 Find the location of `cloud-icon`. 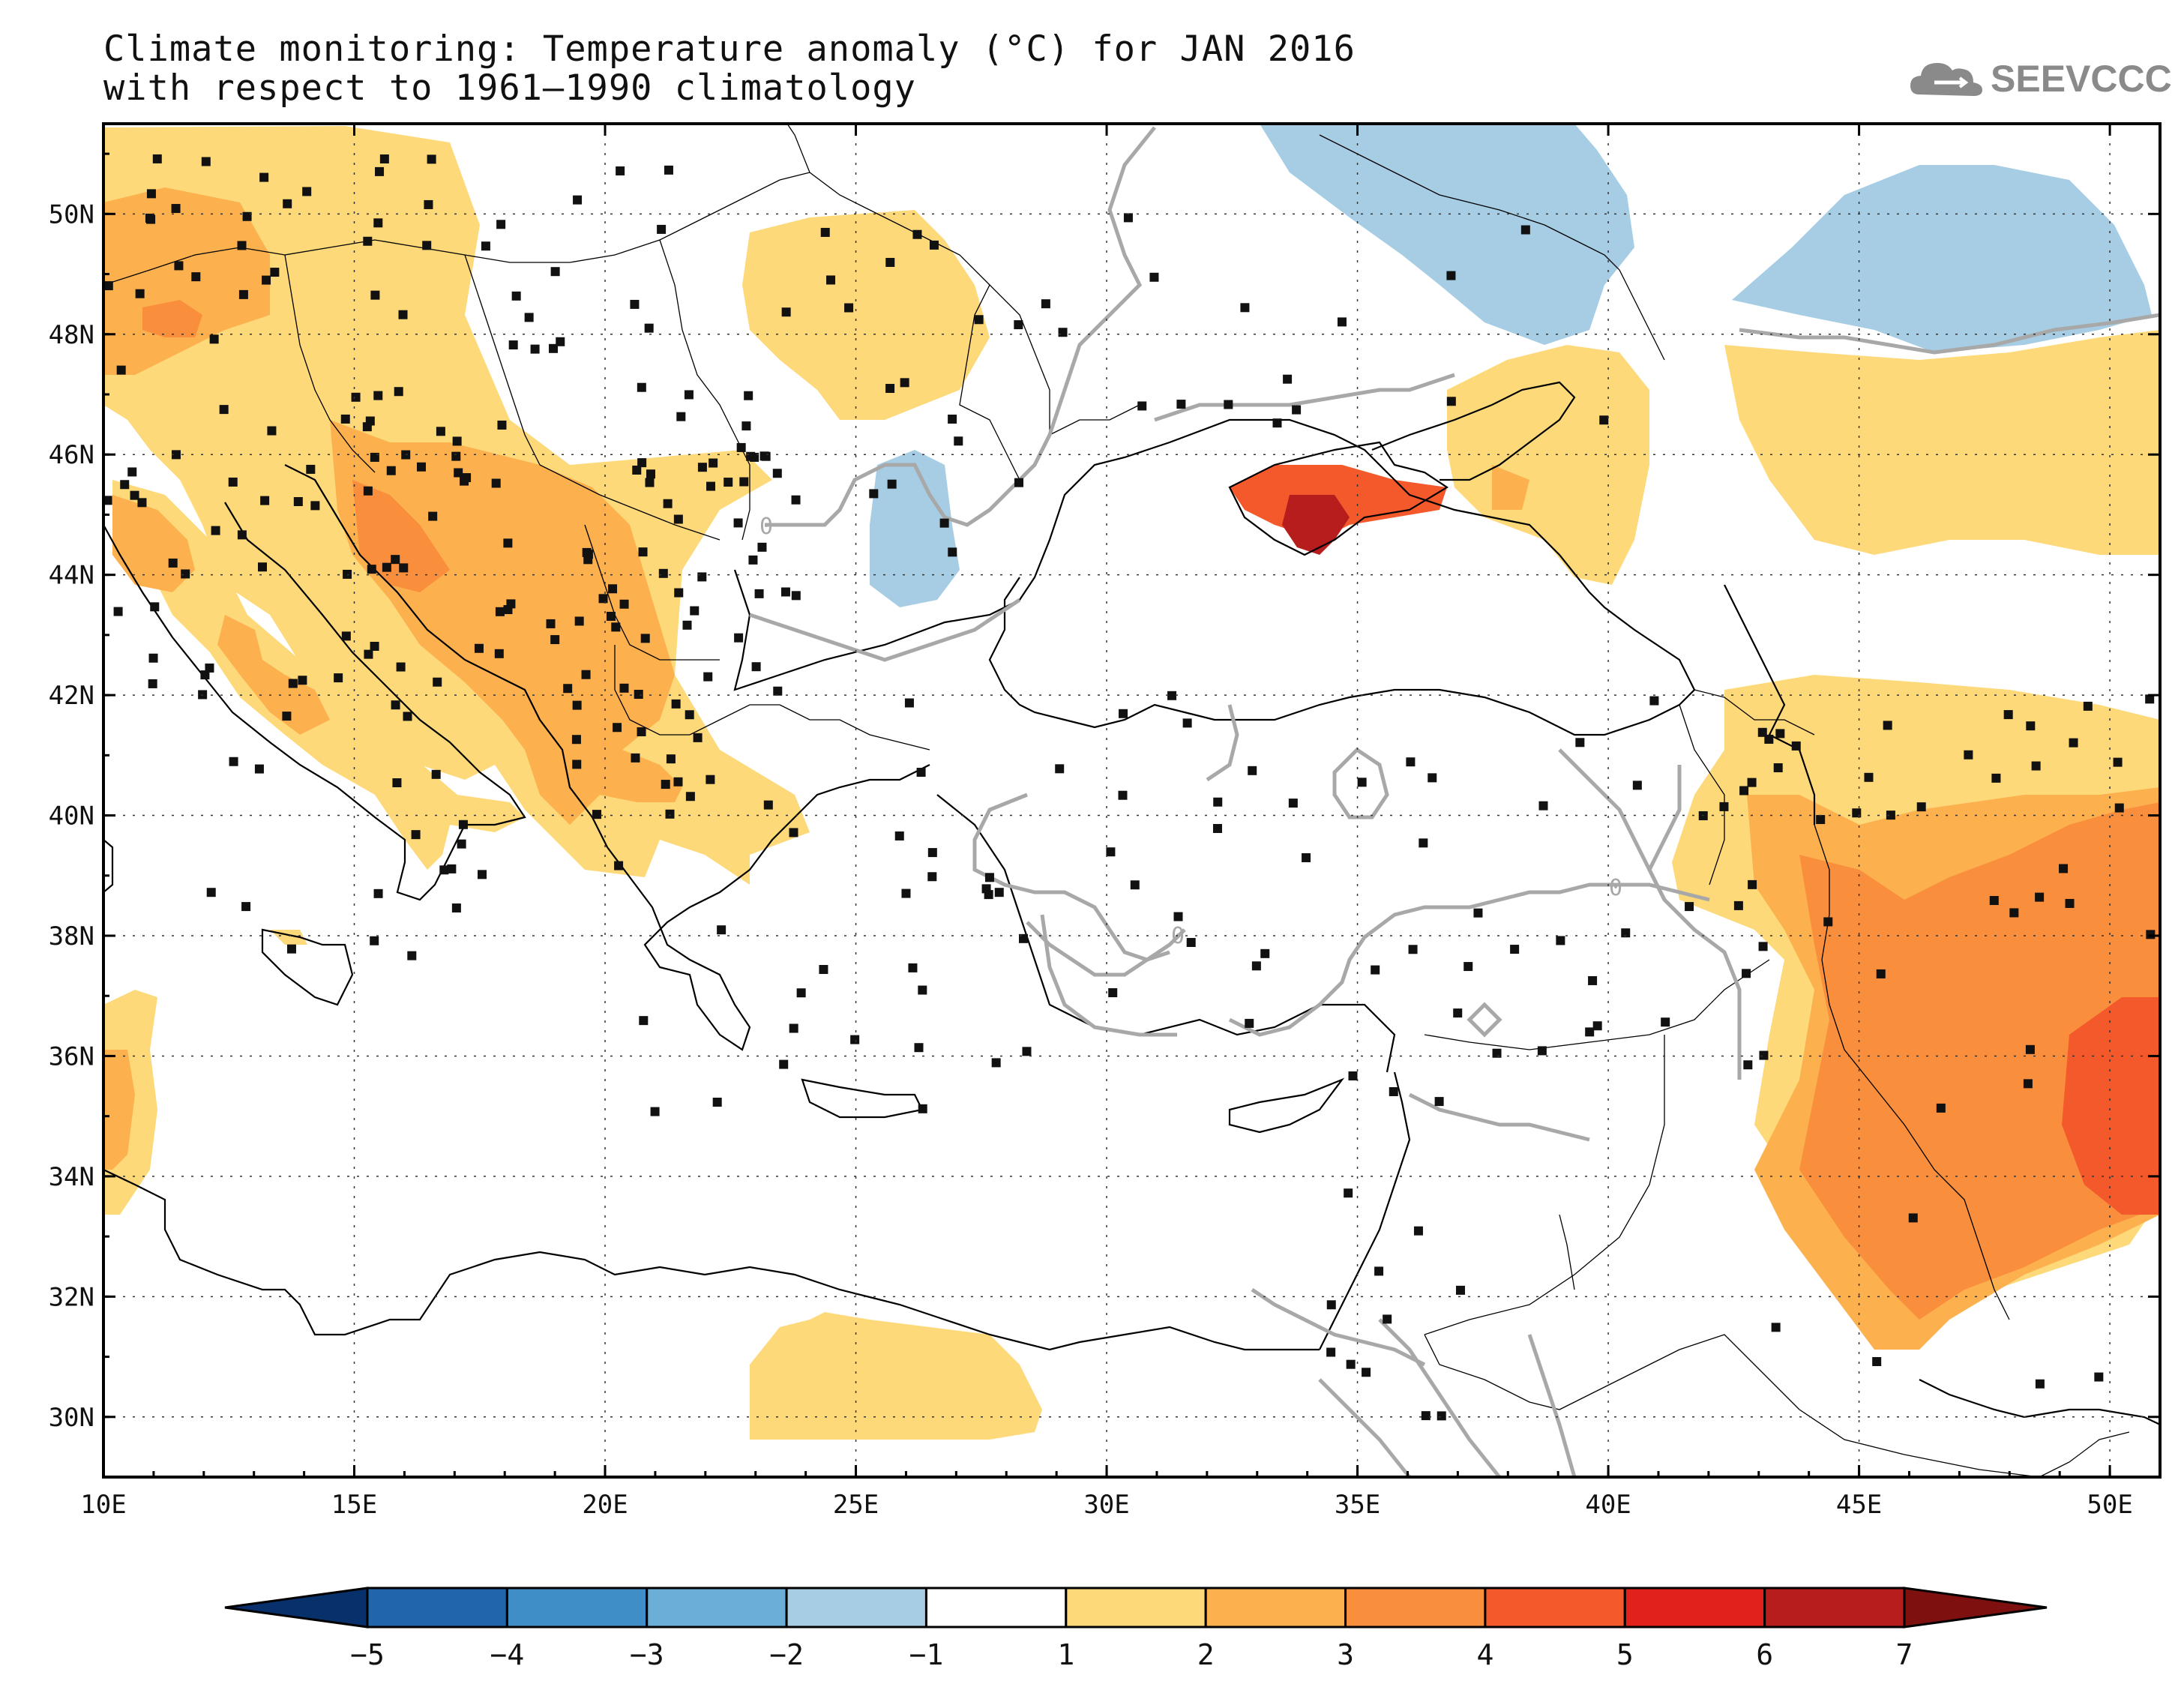

cloud-icon is located at coordinates (1946, 79).